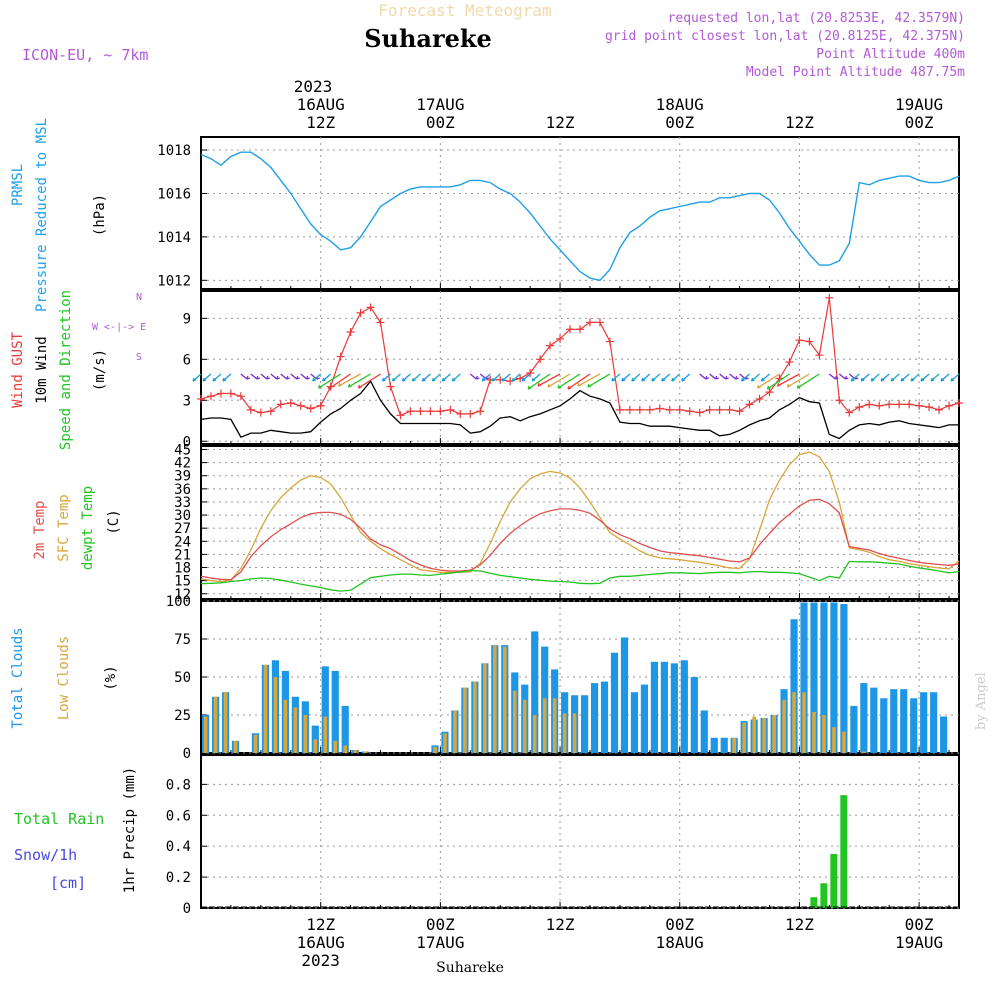 The width and height of the screenshot is (1000, 1000). What do you see at coordinates (182, 542) in the screenshot?
I see `y-tick-label: 24` at bounding box center [182, 542].